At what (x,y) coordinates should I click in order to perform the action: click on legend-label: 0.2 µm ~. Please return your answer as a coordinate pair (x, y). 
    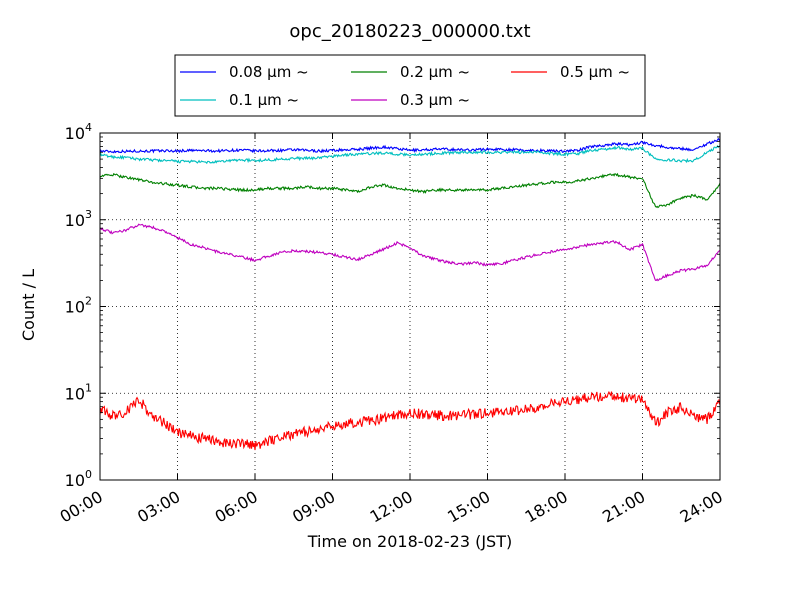
    Looking at the image, I should click on (435, 72).